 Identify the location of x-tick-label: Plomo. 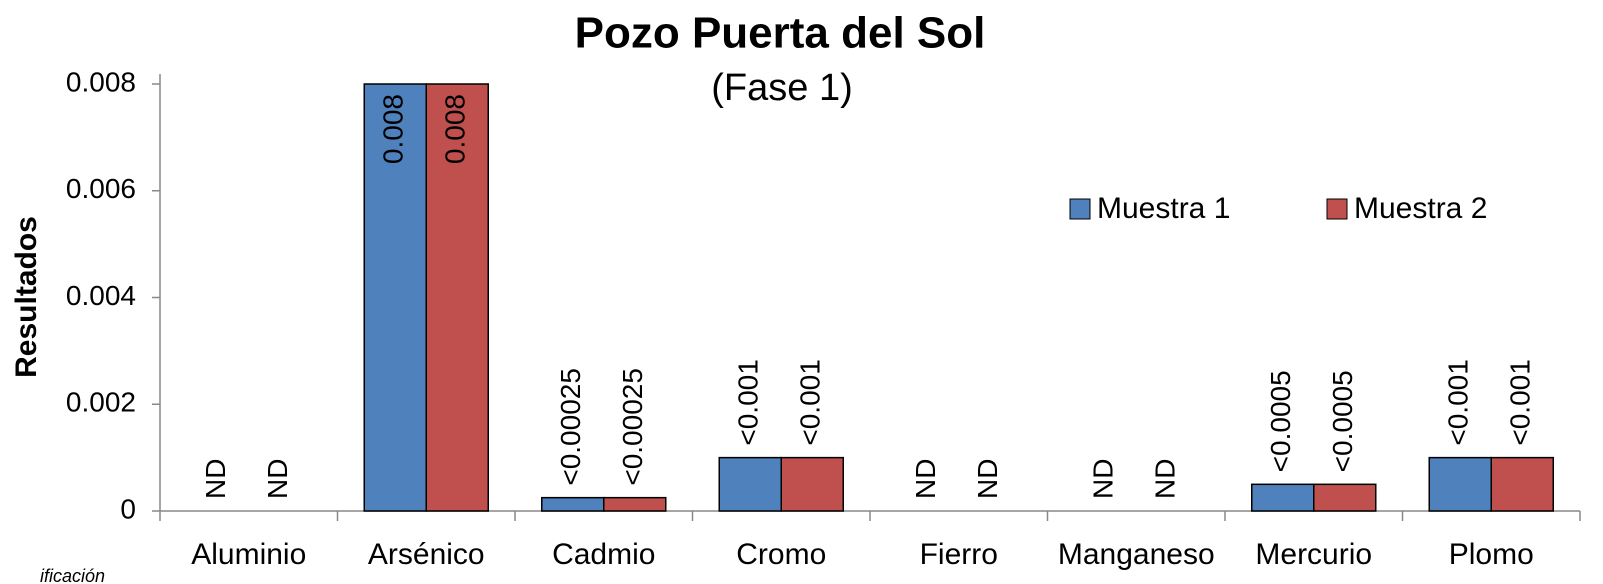
(1491, 554).